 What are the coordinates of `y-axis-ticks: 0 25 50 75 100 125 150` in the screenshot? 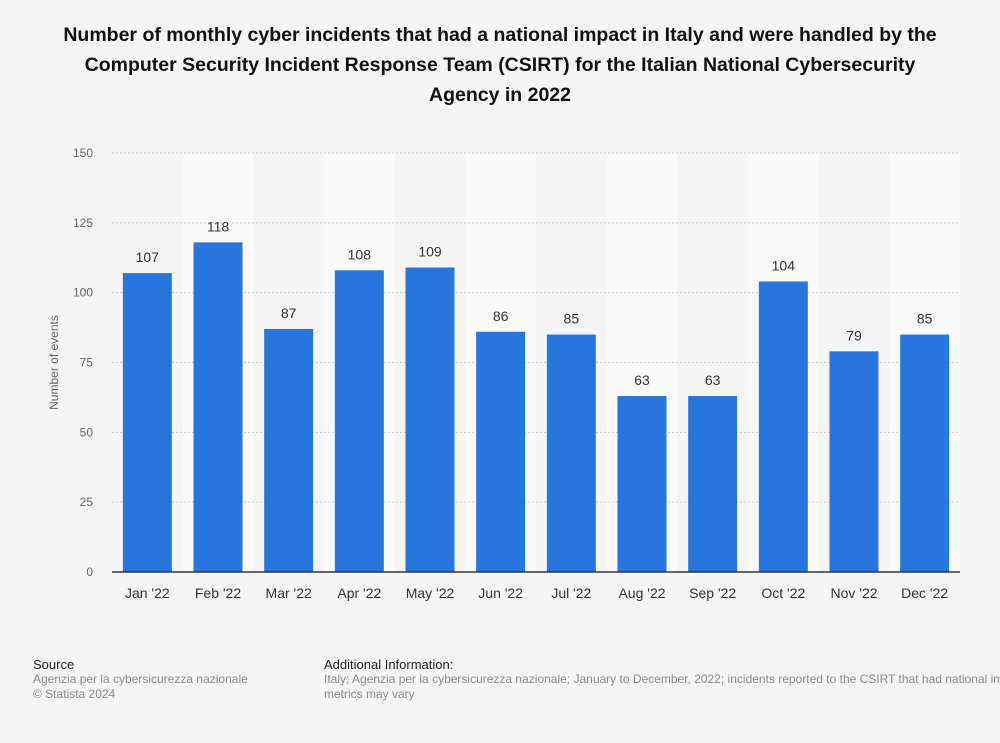 It's located at (83, 362).